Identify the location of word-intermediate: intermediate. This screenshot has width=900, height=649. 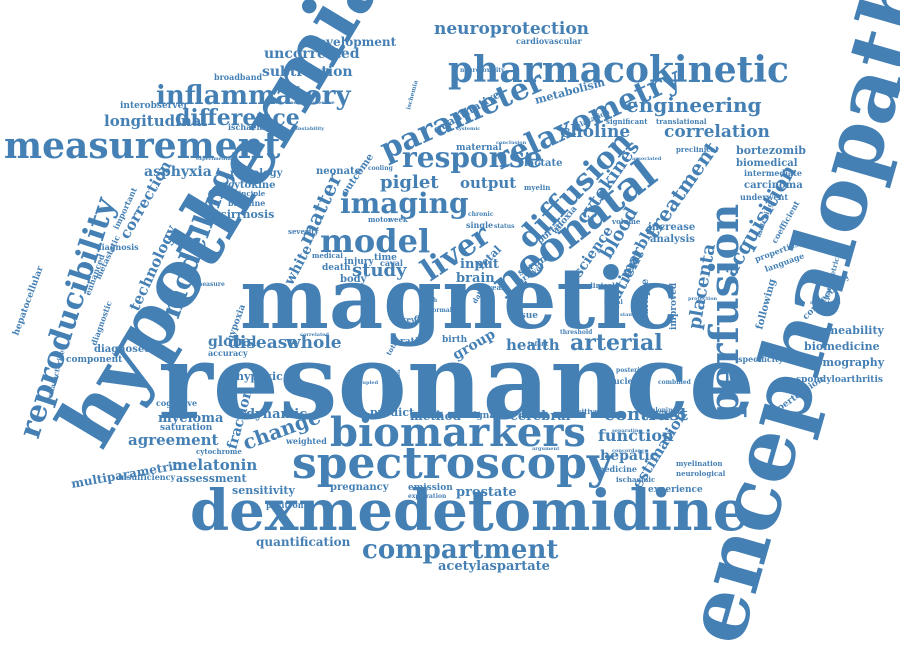
(773, 173).